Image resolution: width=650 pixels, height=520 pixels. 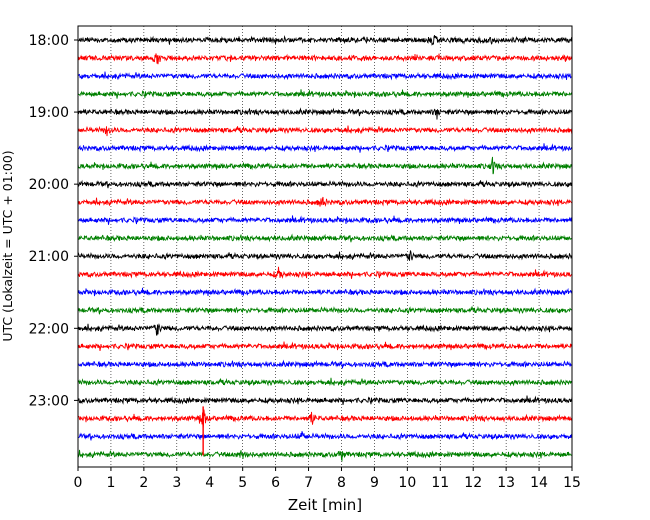 I want to click on y-tick-label: 18:00, so click(x=49, y=41).